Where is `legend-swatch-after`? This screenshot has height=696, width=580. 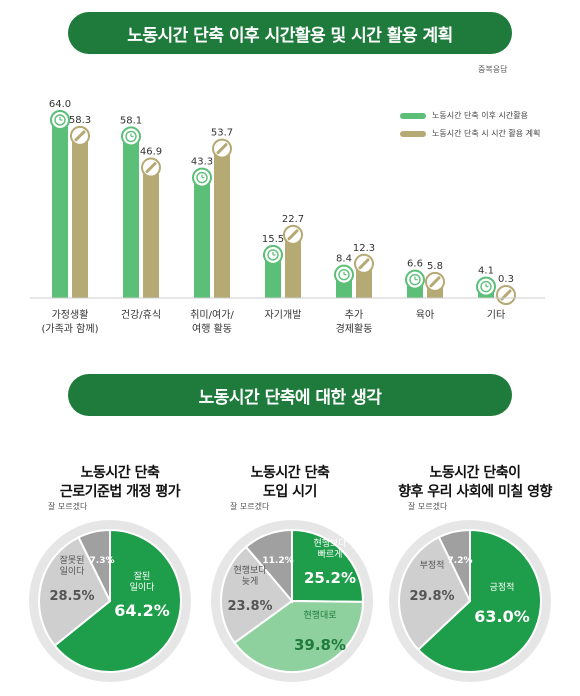 legend-swatch-after is located at coordinates (413, 115).